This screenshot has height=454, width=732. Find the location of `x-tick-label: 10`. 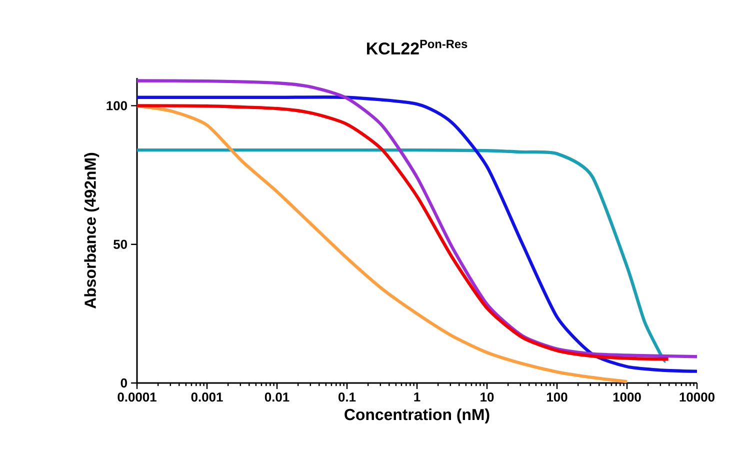

x-tick-label: 10 is located at coordinates (487, 397).